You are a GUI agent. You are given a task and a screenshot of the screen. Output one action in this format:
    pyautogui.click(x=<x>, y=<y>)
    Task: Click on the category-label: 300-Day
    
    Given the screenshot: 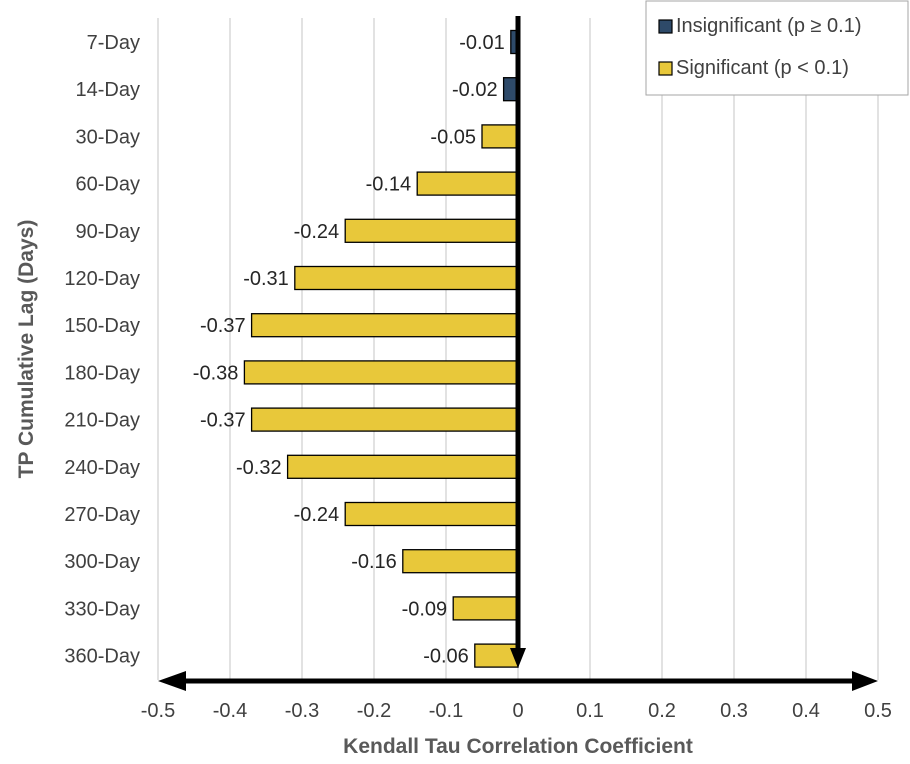 What is the action you would take?
    pyautogui.click(x=102, y=562)
    